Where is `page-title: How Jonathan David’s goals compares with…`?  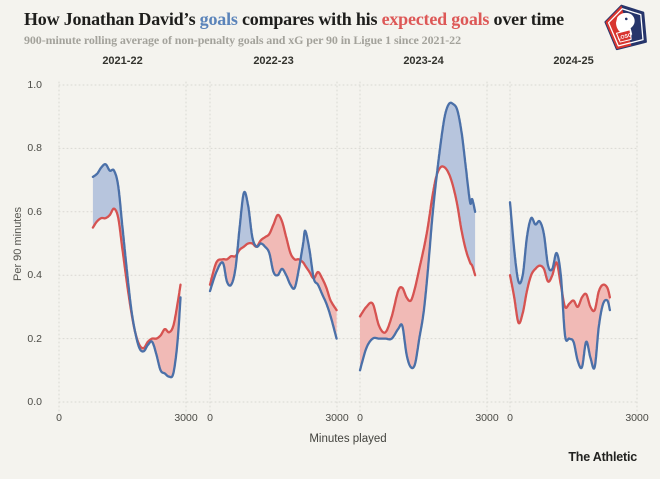
page-title: How Jonathan David’s goals compares with… is located at coordinates (311, 19).